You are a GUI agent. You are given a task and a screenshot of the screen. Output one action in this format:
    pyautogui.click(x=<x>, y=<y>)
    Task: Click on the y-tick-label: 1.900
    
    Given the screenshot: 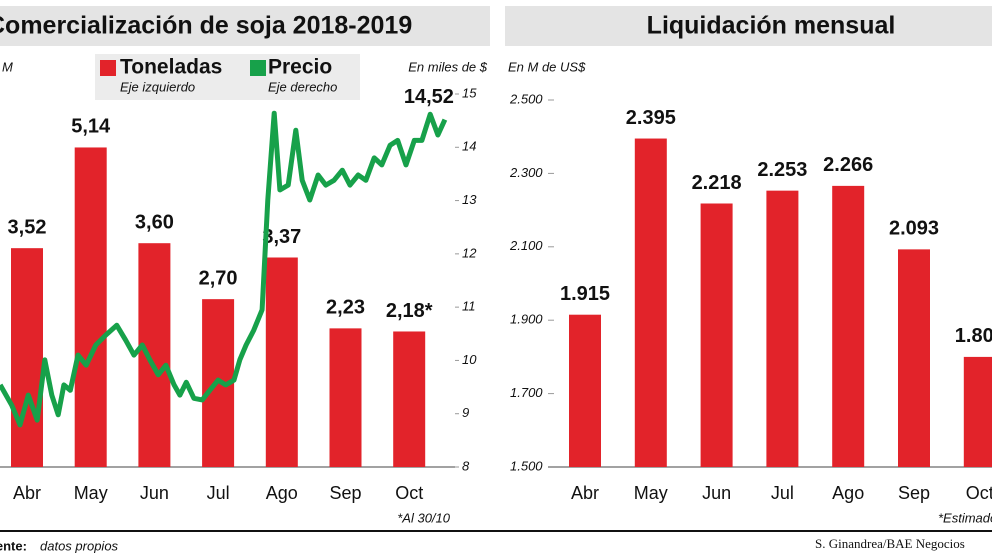 What is the action you would take?
    pyautogui.click(x=526, y=319)
    